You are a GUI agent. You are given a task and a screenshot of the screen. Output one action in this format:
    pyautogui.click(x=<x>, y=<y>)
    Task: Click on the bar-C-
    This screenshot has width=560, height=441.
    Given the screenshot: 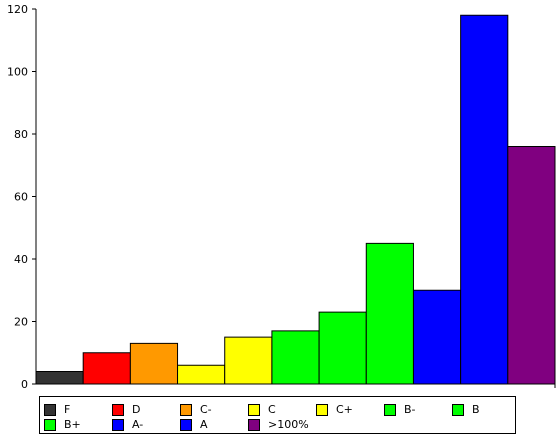 What is the action you would take?
    pyautogui.click(x=154, y=363)
    